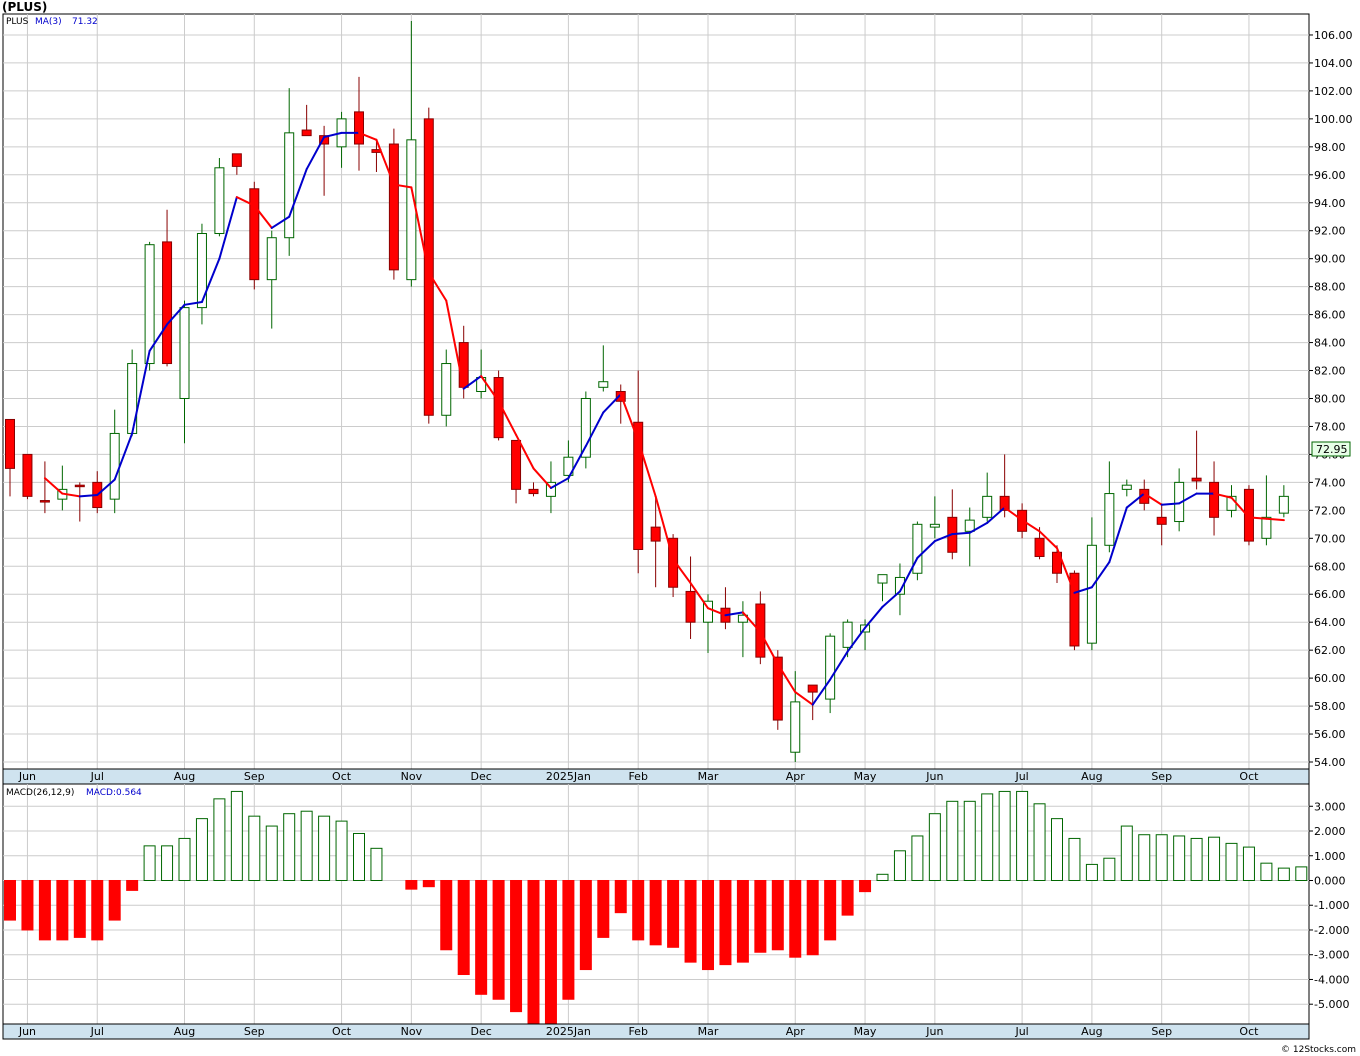 This screenshot has width=1360, height=1056. I want to click on price-x-tick-label: Mar, so click(708, 776).